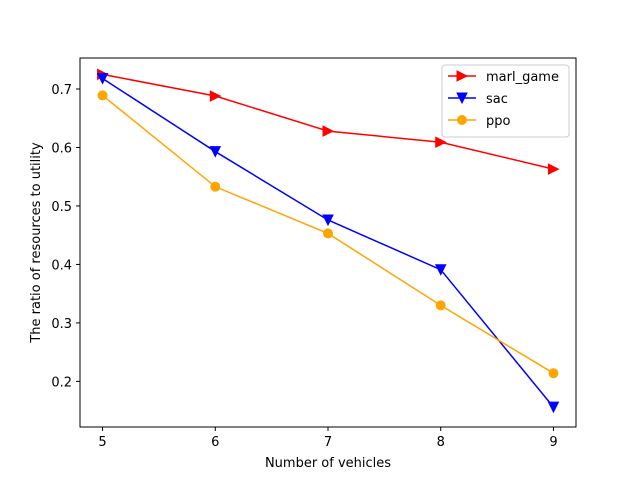 Image resolution: width=640 pixels, height=480 pixels. I want to click on y-tick-label: 0.4, so click(61, 265).